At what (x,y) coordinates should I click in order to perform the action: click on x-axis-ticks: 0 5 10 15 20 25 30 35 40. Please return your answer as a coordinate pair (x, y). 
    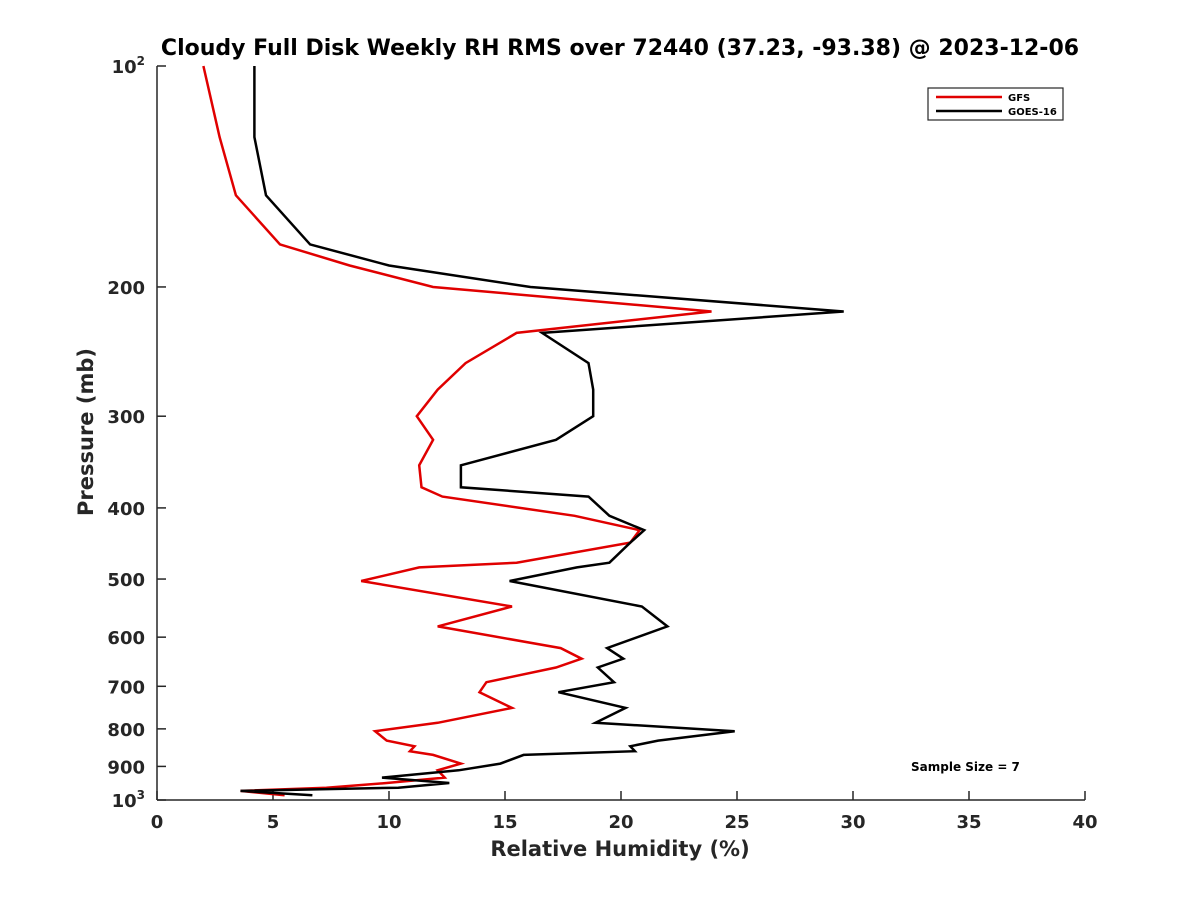
    Looking at the image, I should click on (624, 812).